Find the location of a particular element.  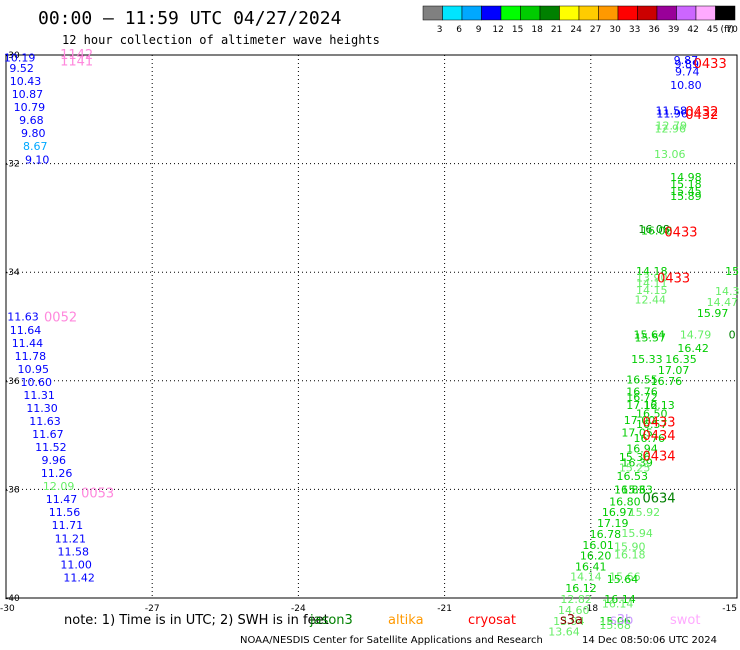

mission-legend-cryosat: cryosat is located at coordinates (492, 620).